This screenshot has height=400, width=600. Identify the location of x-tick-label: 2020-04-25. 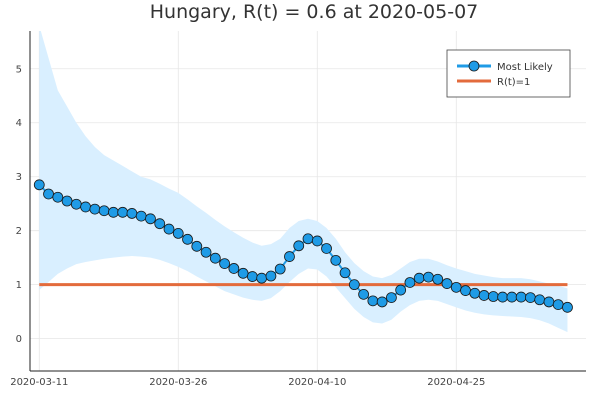
(456, 382).